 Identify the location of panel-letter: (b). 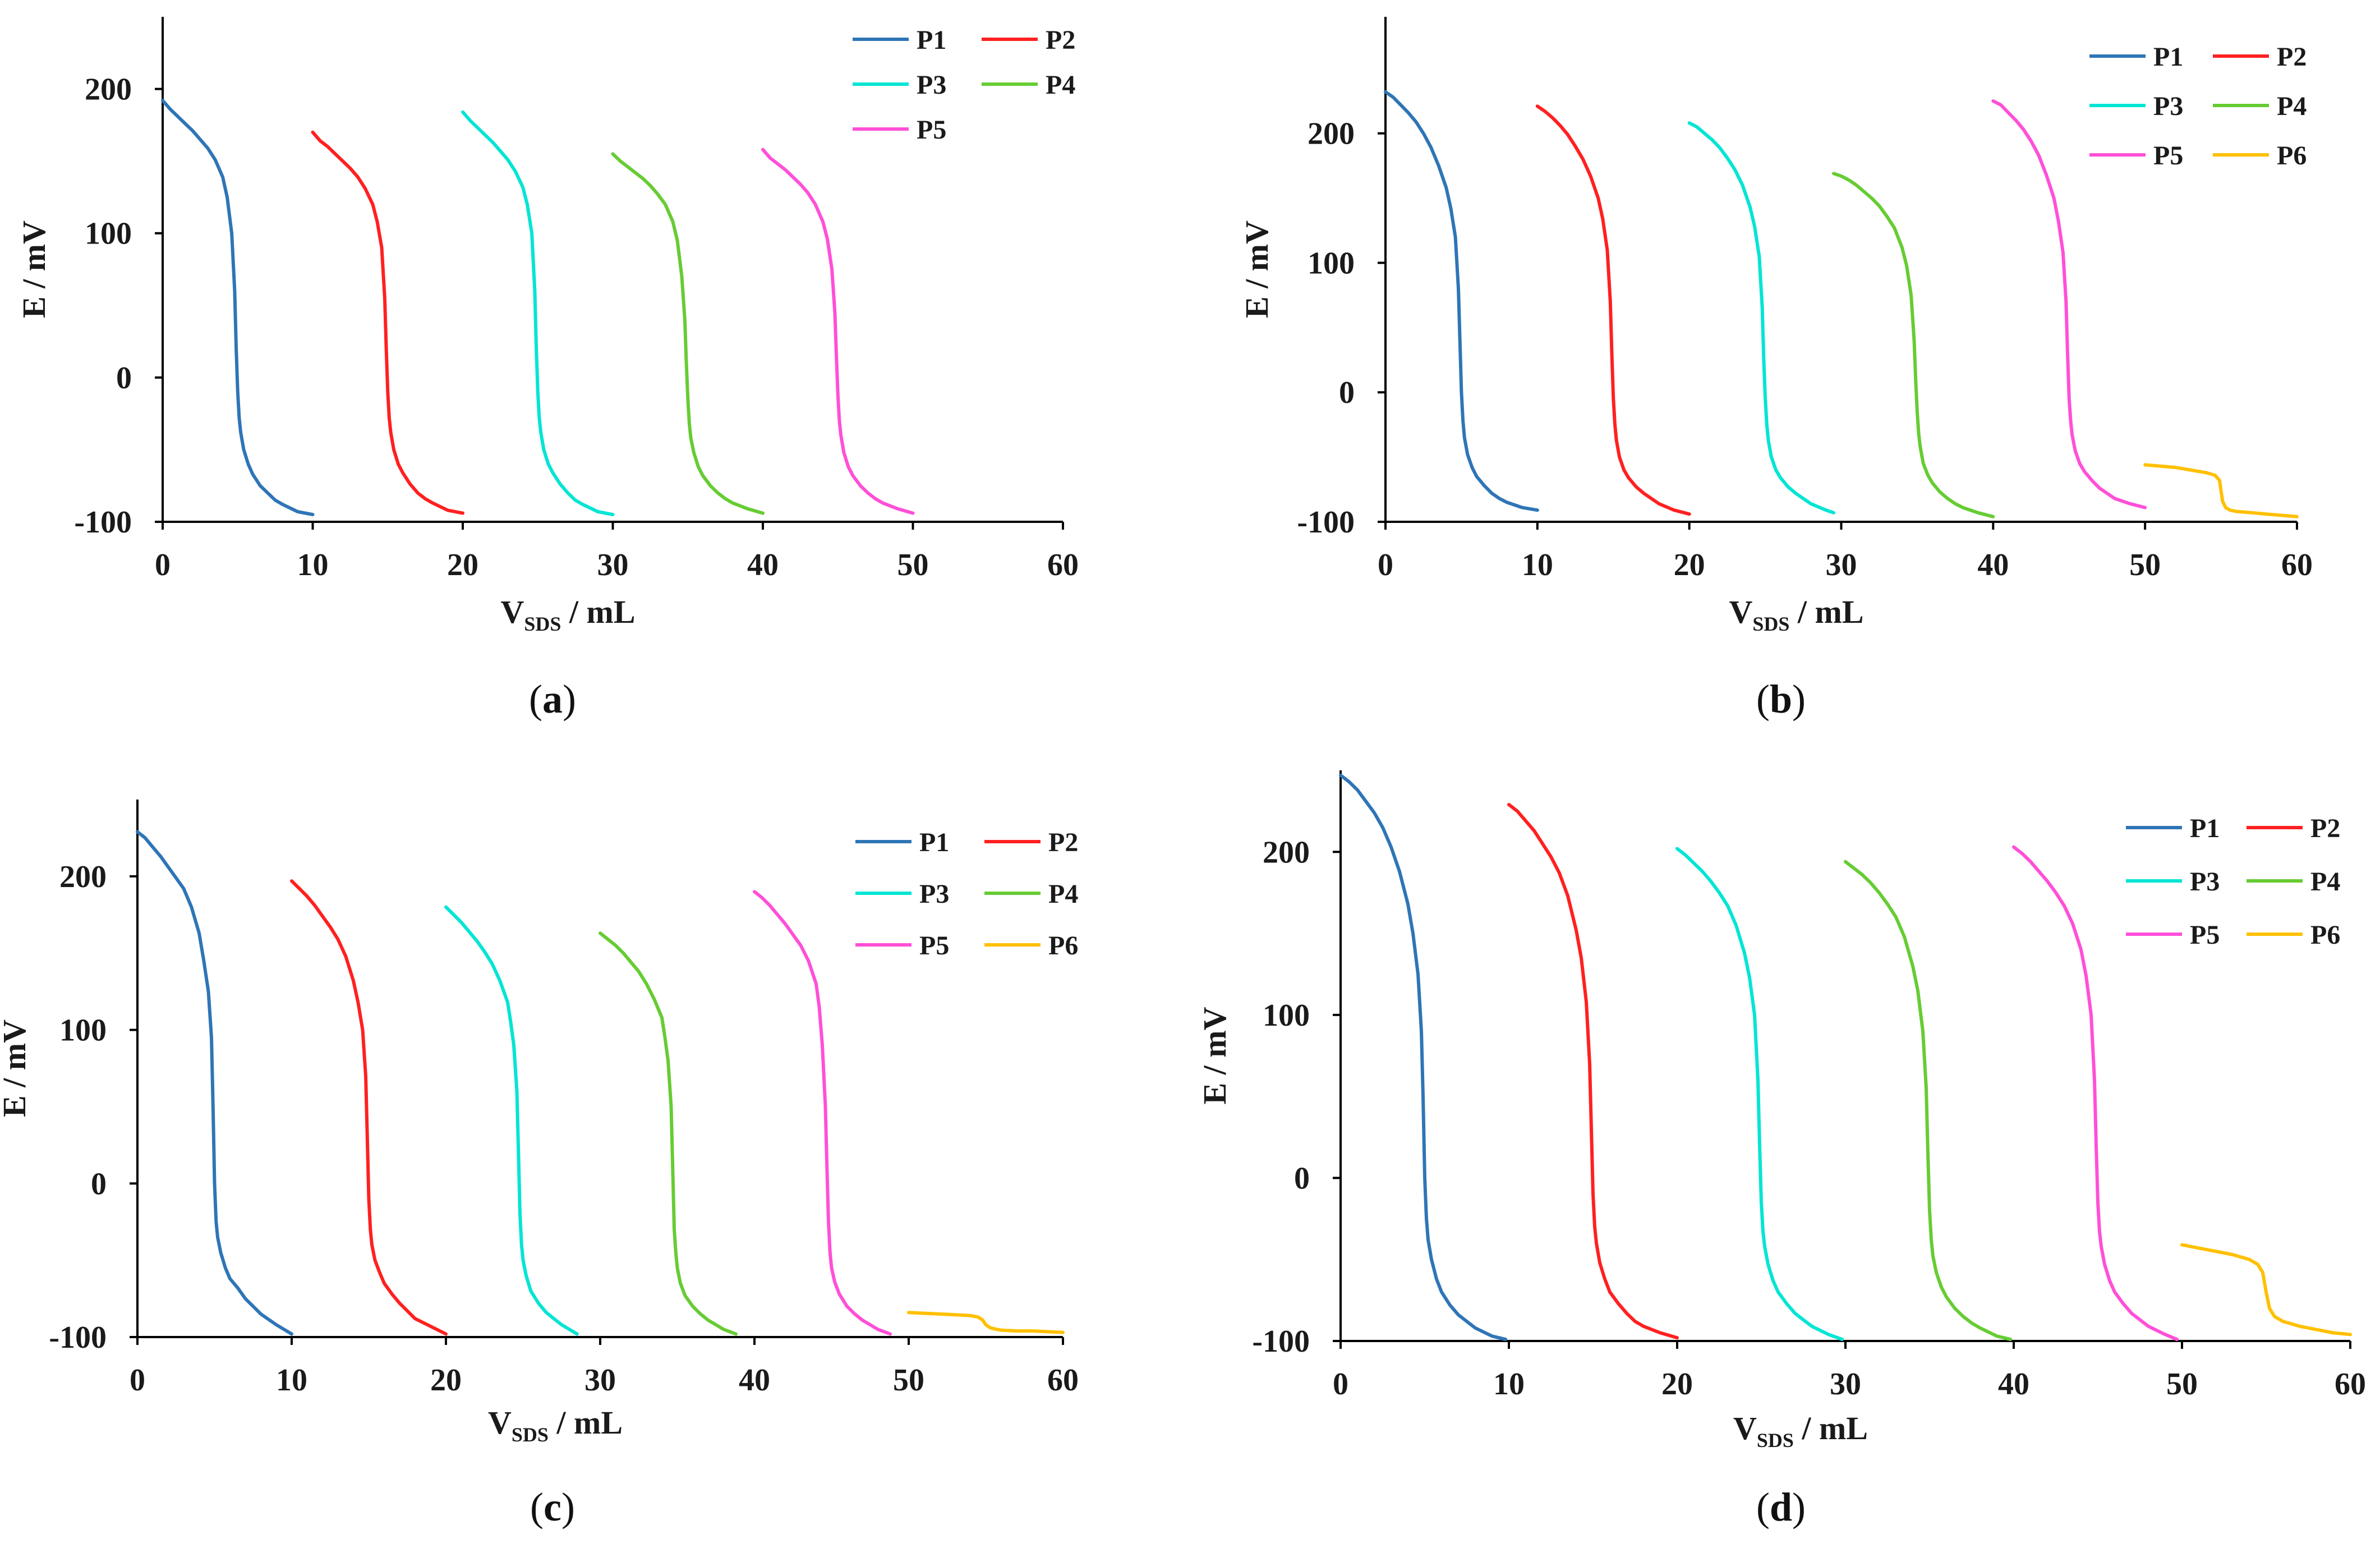
(1781, 699).